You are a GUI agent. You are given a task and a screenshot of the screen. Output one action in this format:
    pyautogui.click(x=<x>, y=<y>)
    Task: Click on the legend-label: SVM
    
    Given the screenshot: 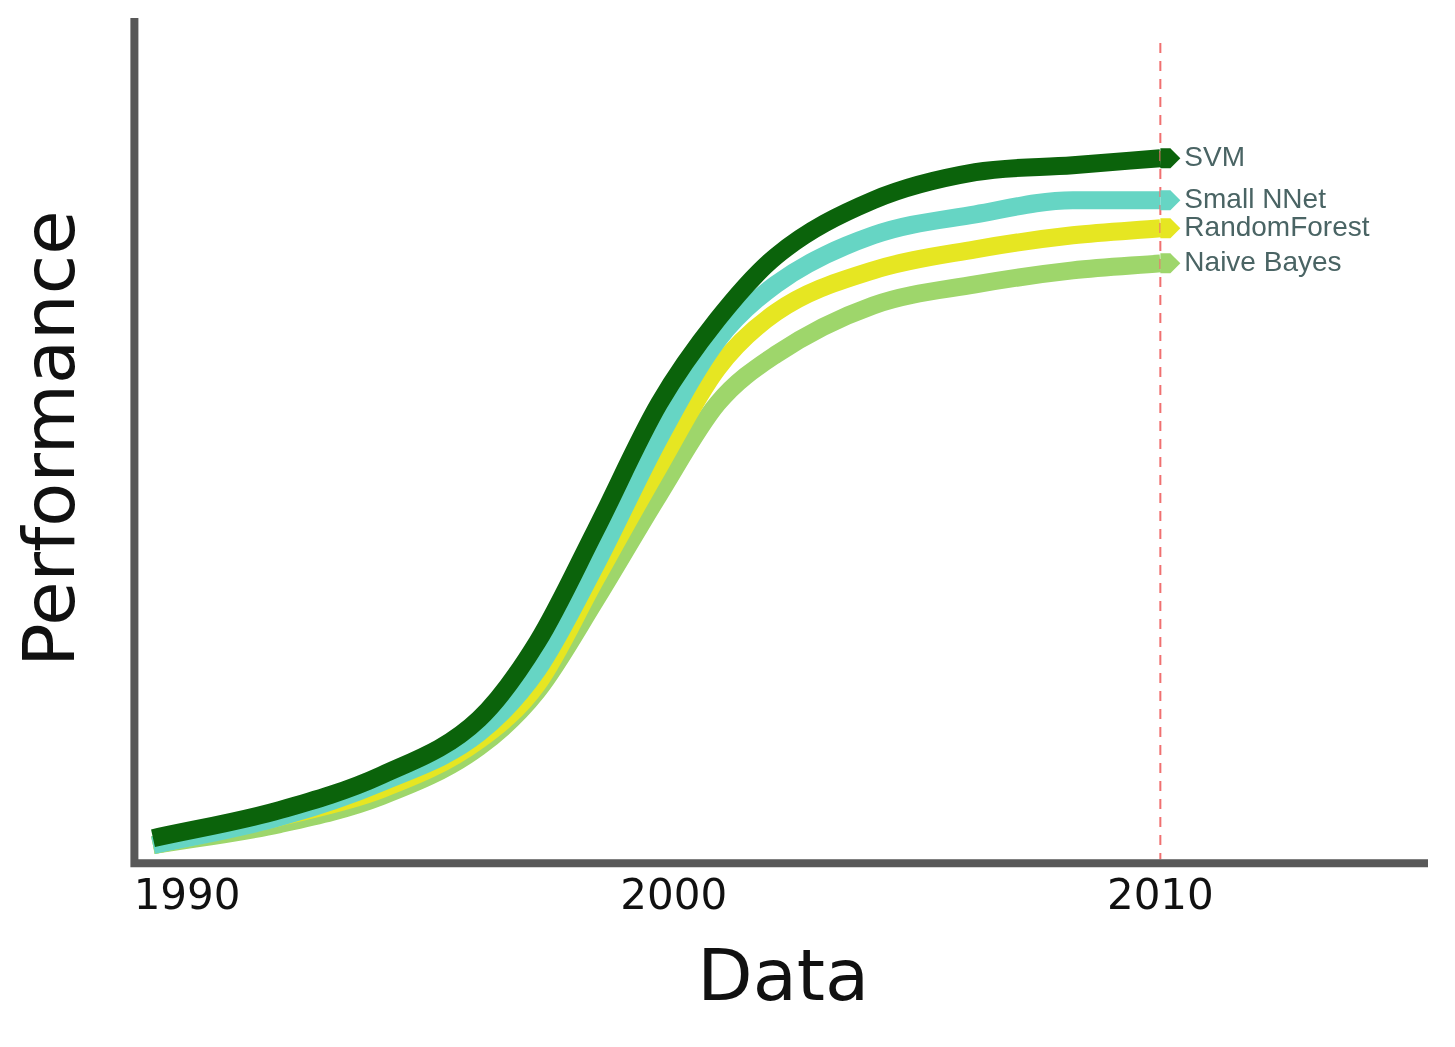 What is the action you would take?
    pyautogui.click(x=1215, y=156)
    